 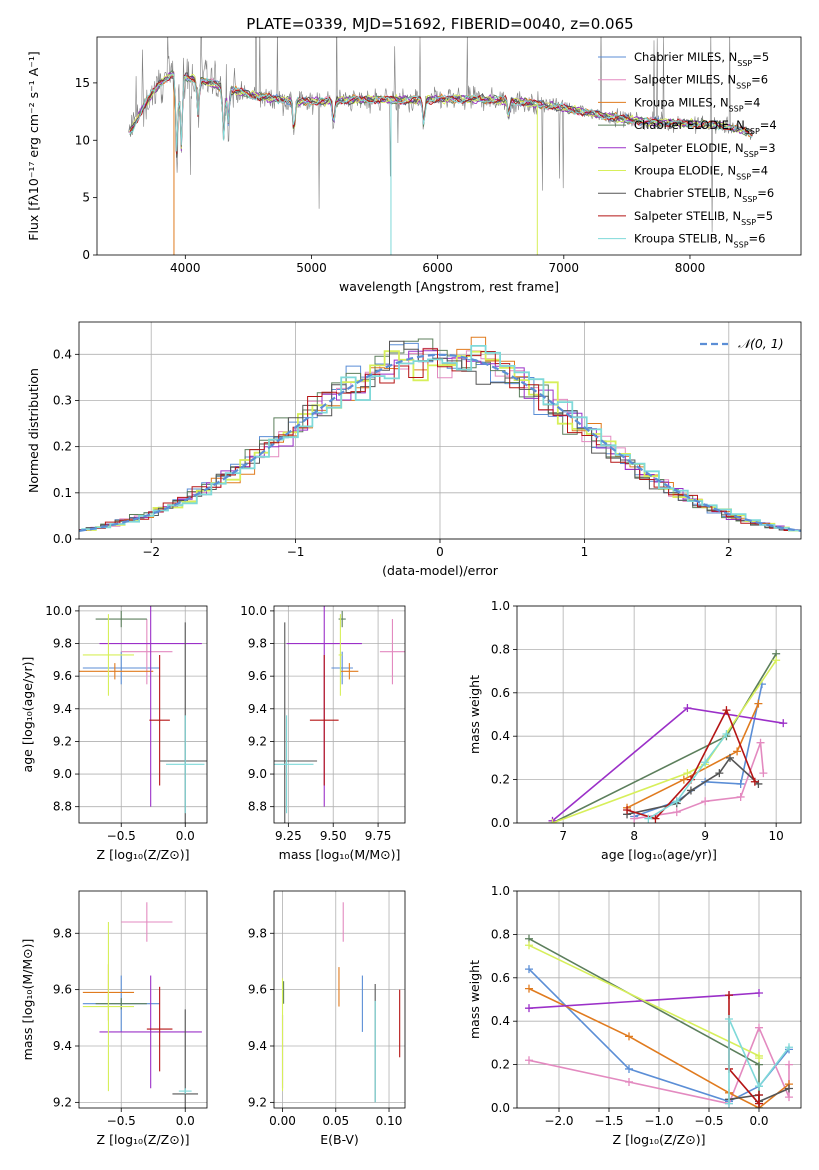 What do you see at coordinates (62, 400) in the screenshot?
I see `y-tick-label: 0.3` at bounding box center [62, 400].